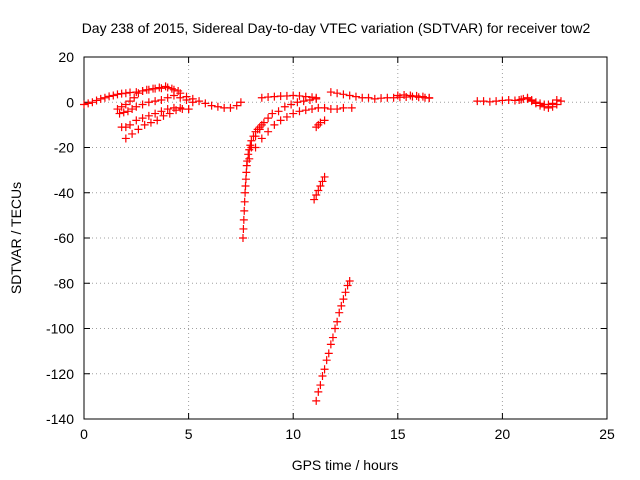  What do you see at coordinates (64, 238) in the screenshot?
I see `y-tick-label: -60` at bounding box center [64, 238].